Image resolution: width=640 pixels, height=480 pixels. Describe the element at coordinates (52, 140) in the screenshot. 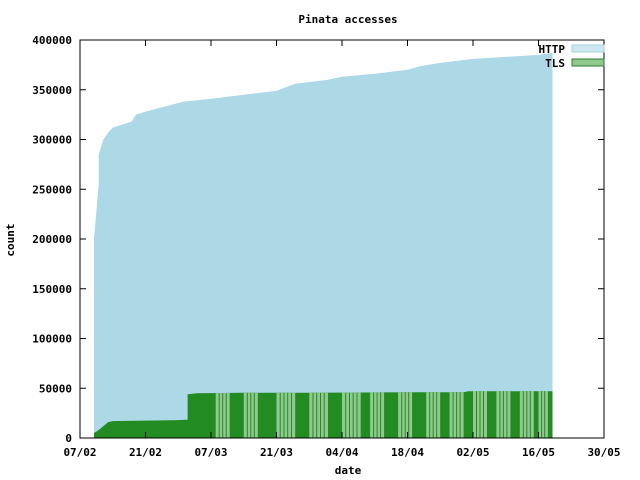

I see `y-tick-label: 300000` at that location.